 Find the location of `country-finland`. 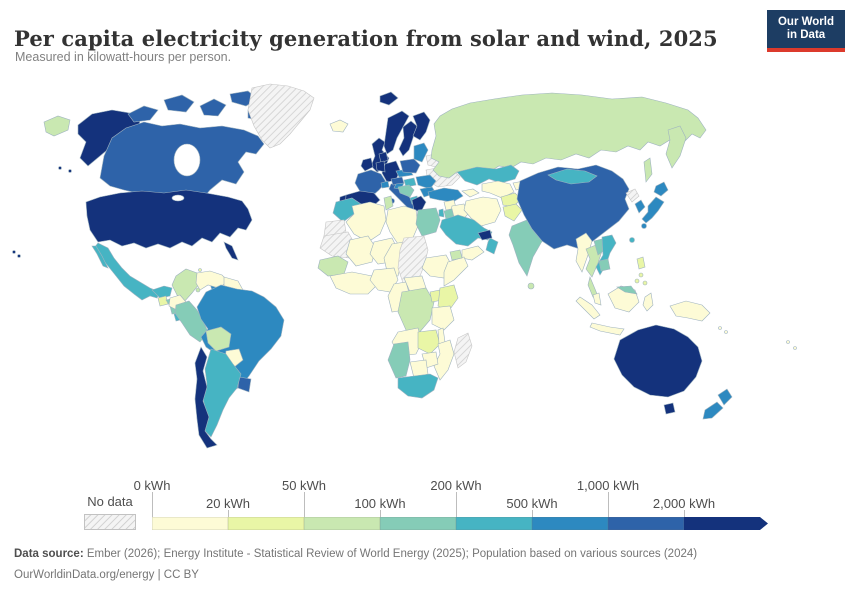

country-finland is located at coordinates (421, 126).